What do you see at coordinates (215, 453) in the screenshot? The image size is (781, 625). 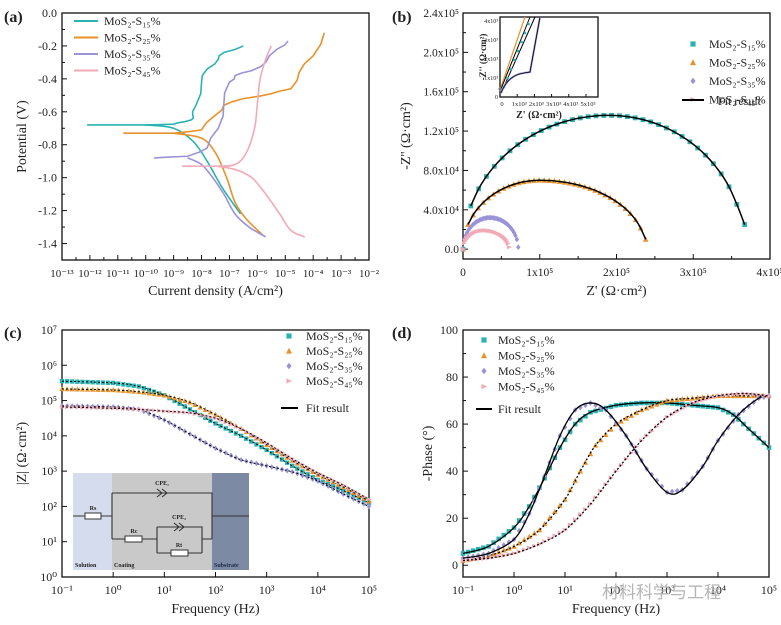 I see `fit-line-s45` at bounding box center [215, 453].